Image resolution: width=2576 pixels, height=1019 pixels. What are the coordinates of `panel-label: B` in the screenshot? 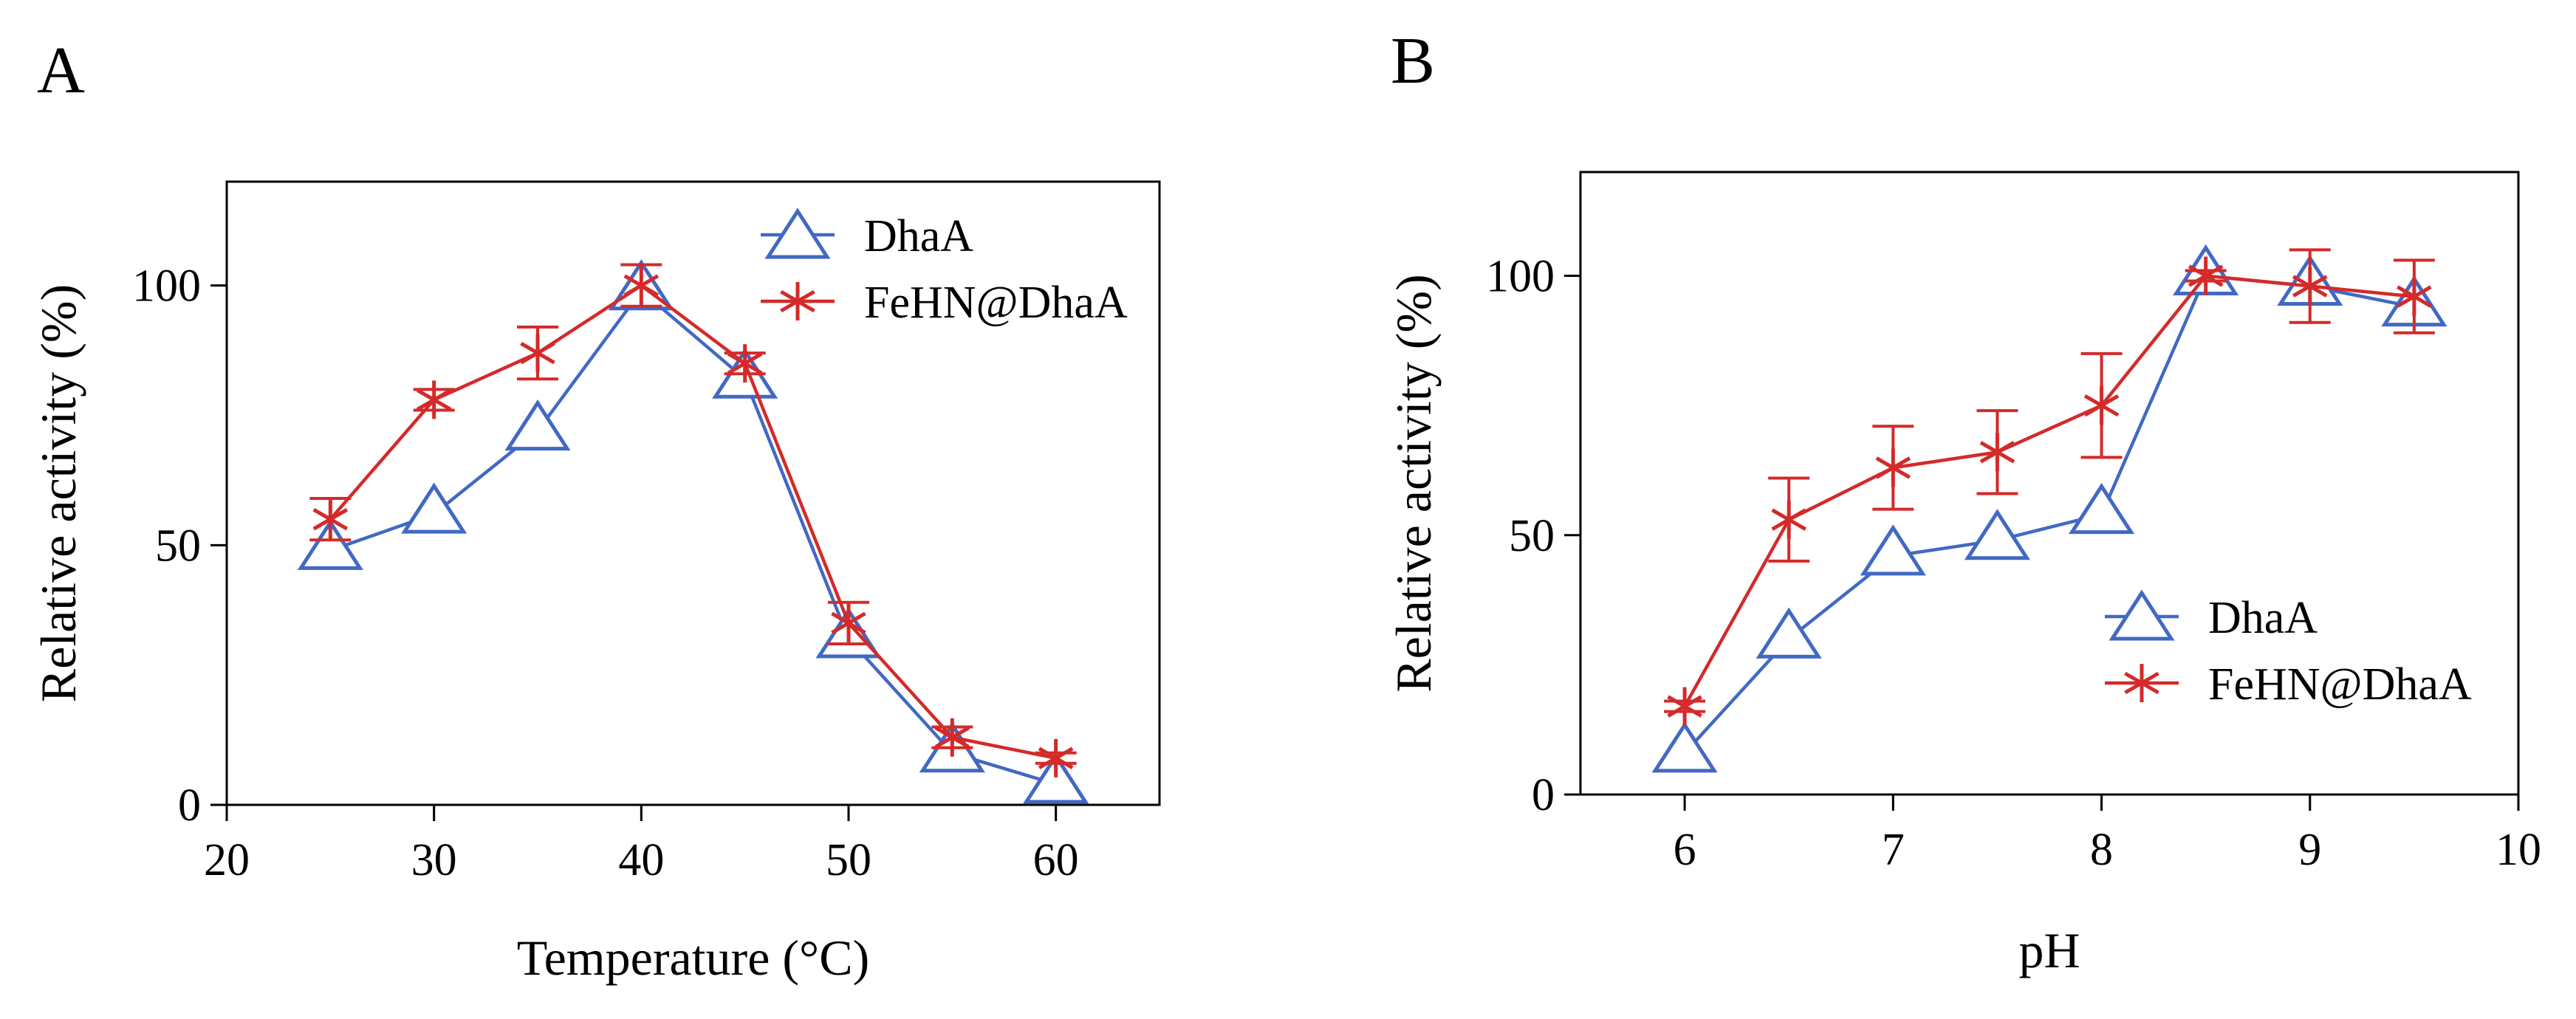 It's located at (1413, 60).